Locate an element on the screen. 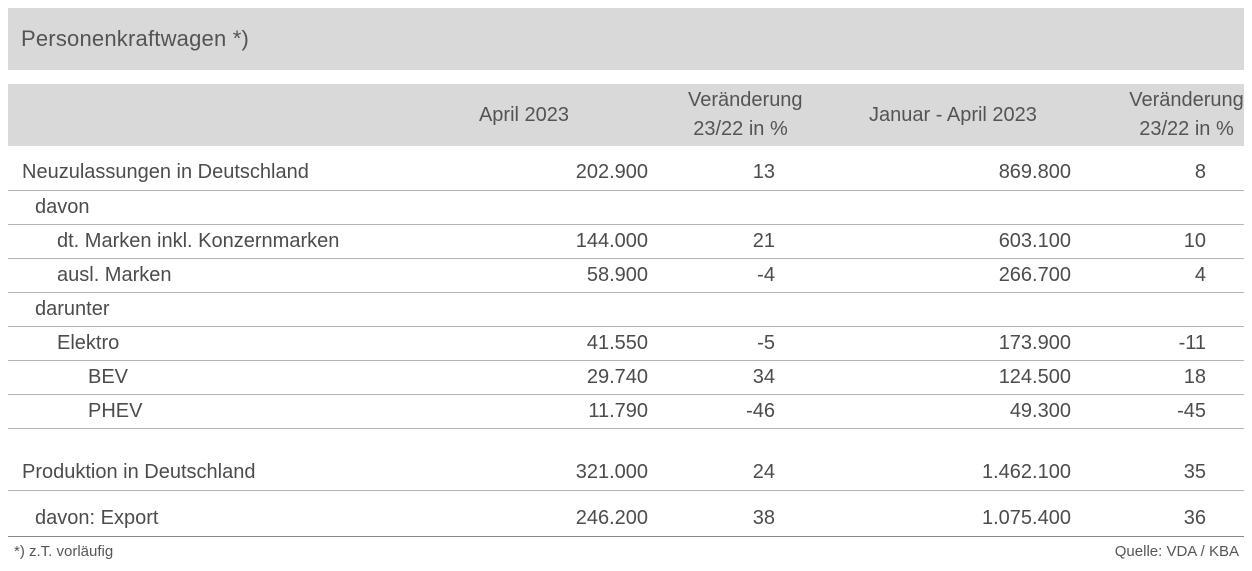 The image size is (1252, 571). cell-change-current: 24 is located at coordinates (730, 473).